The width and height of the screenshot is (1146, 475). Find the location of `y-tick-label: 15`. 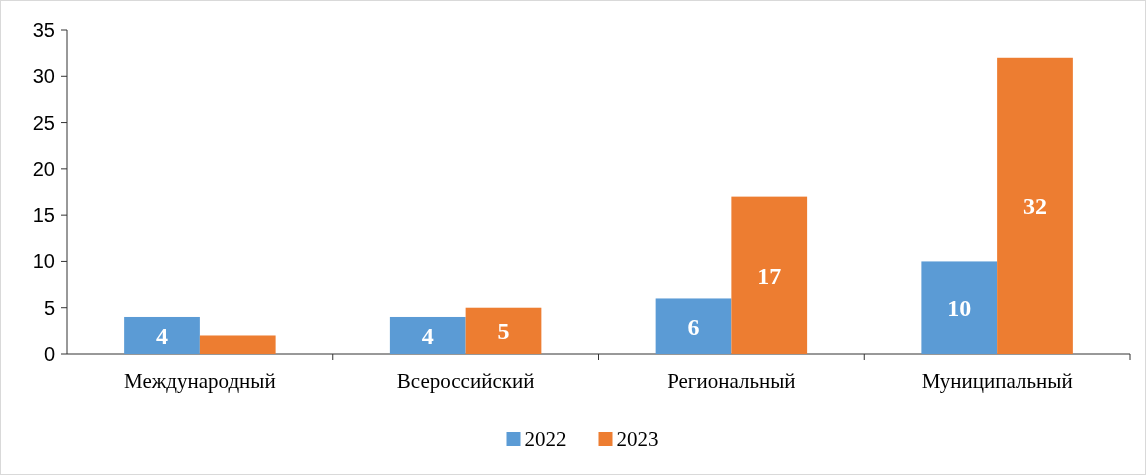

y-tick-label: 15 is located at coordinates (43, 215).